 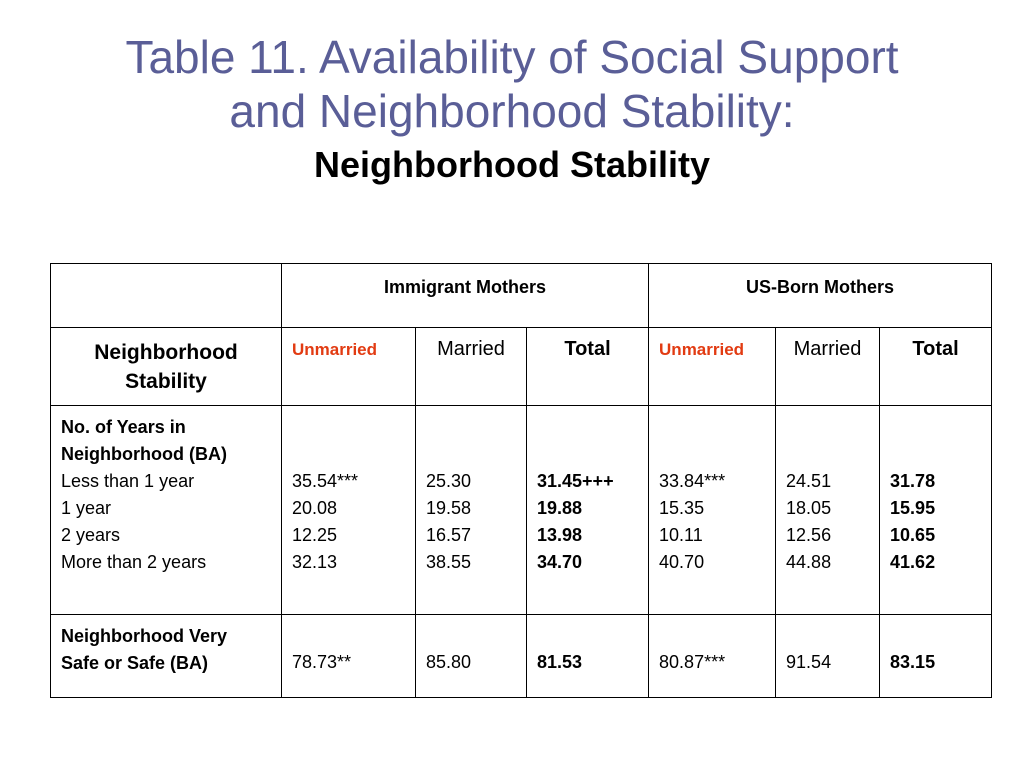 What do you see at coordinates (692, 481) in the screenshot?
I see `table-cell-value: 33.84***` at bounding box center [692, 481].